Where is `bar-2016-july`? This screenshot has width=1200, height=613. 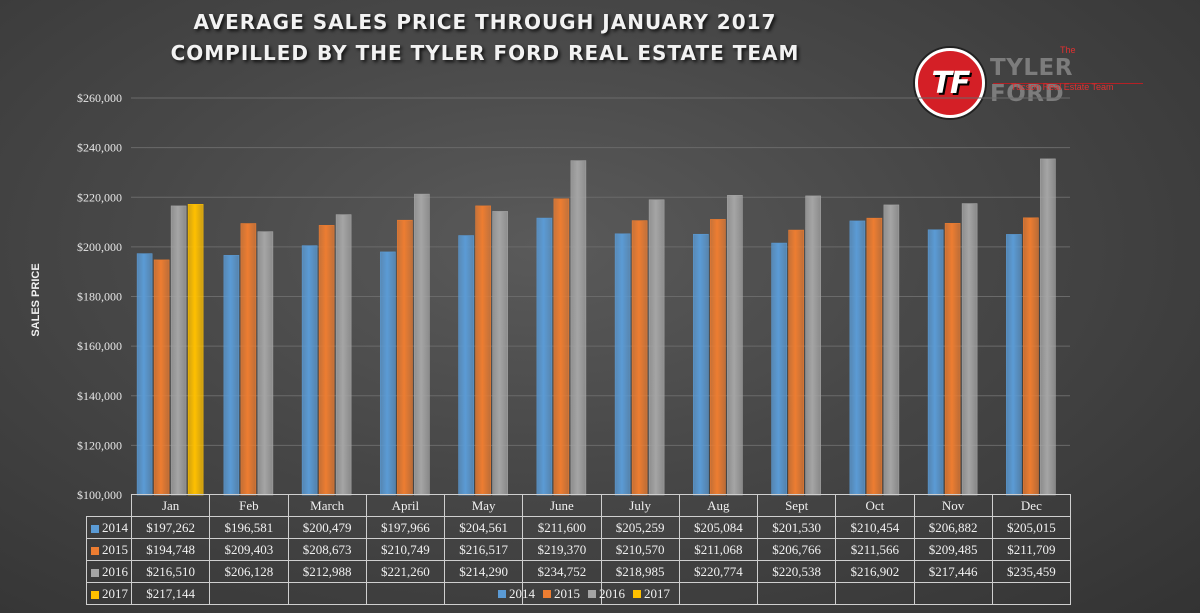
bar-2016-july is located at coordinates (656, 347).